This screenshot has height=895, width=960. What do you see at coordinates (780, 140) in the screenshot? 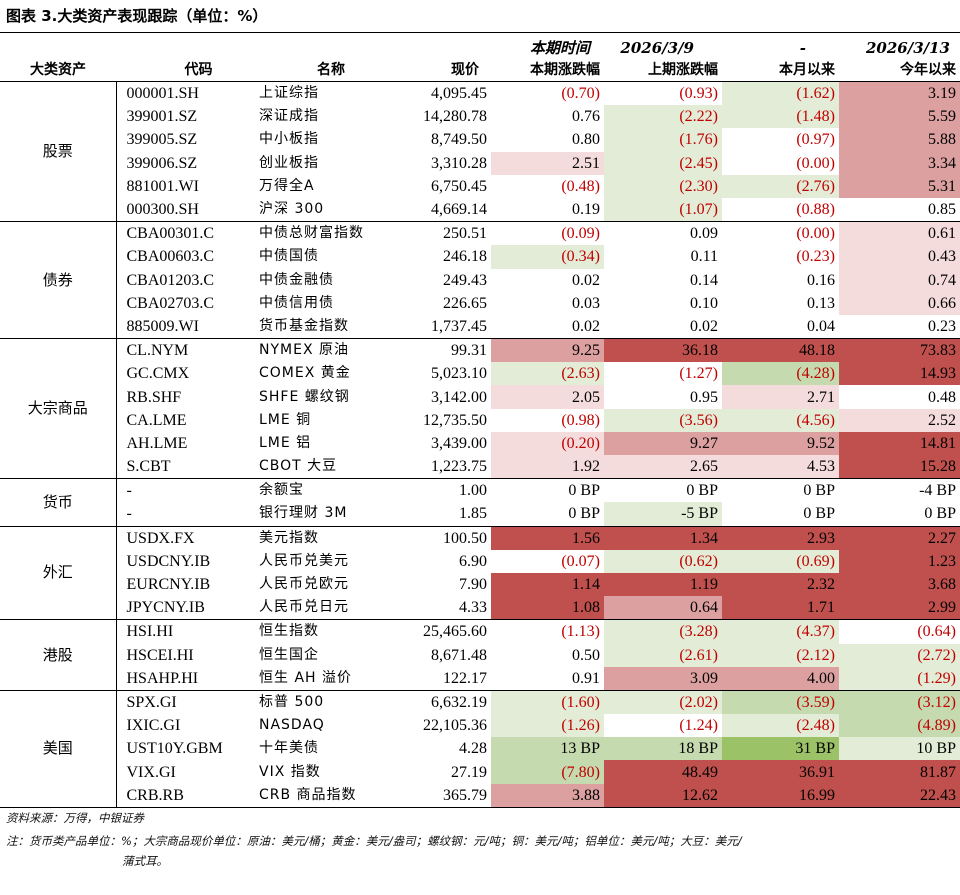
I see `mtd-change-cell: (0.97)` at bounding box center [780, 140].